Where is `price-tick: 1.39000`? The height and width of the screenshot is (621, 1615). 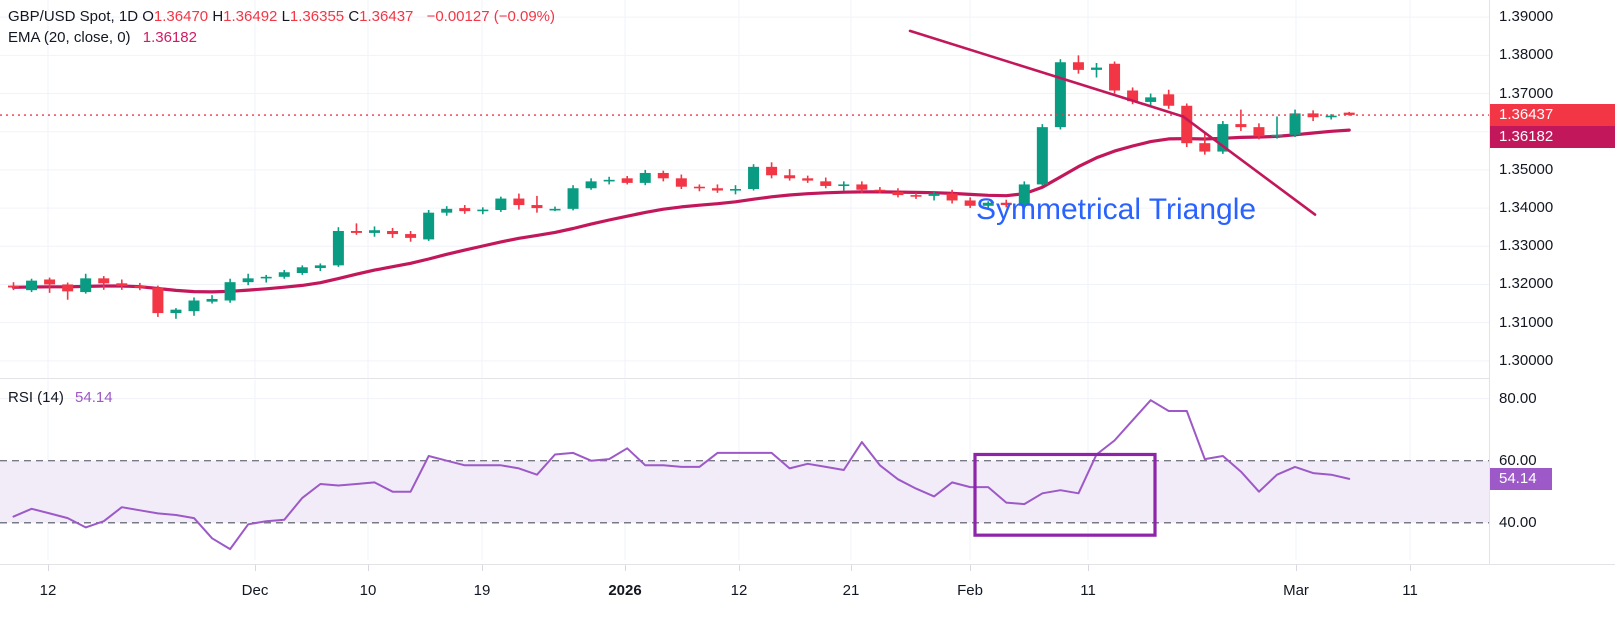 price-tick: 1.39000 is located at coordinates (1526, 17).